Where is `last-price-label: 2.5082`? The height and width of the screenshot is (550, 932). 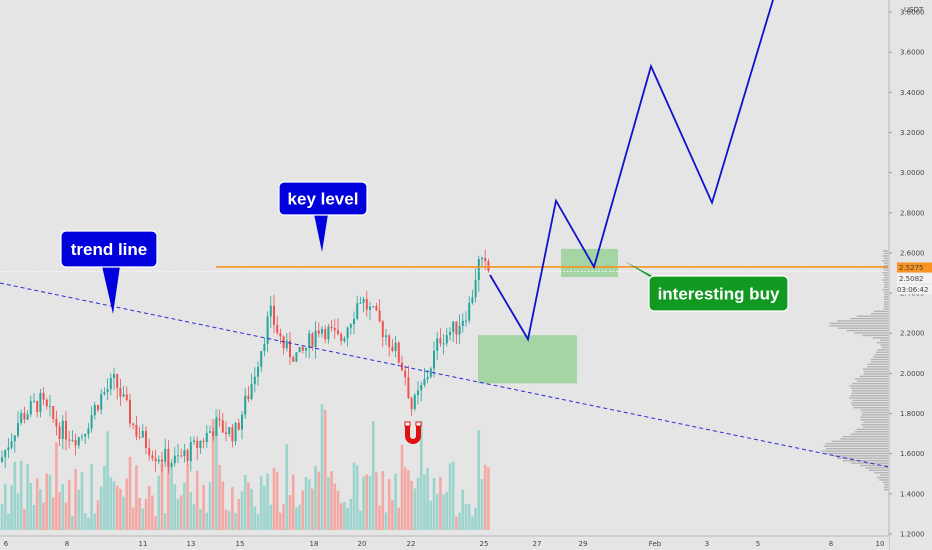 last-price-label: 2.5082 is located at coordinates (911, 279).